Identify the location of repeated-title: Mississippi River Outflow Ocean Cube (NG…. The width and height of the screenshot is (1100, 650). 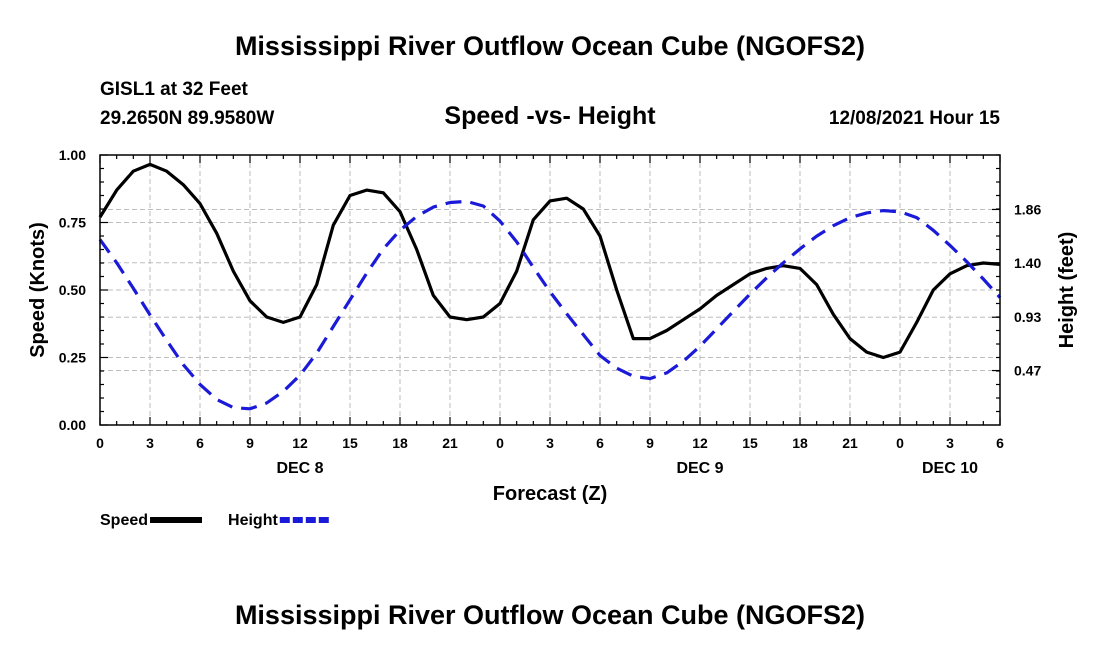
(550, 615).